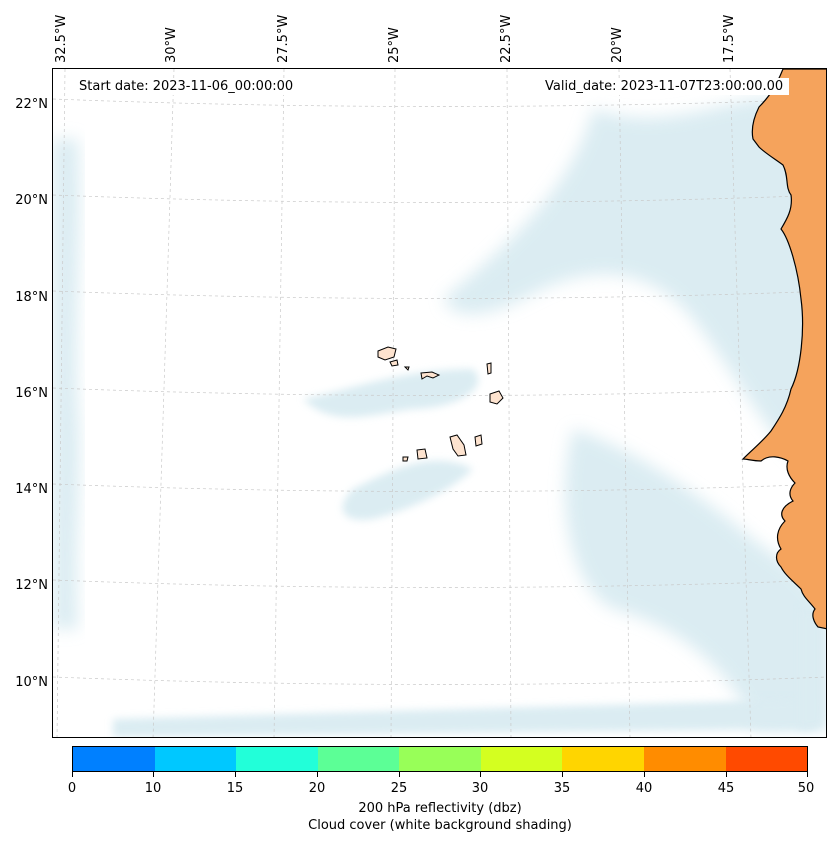 This screenshot has height=843, width=837. What do you see at coordinates (153, 788) in the screenshot?
I see `colorbar-ticklabel-10: 10` at bounding box center [153, 788].